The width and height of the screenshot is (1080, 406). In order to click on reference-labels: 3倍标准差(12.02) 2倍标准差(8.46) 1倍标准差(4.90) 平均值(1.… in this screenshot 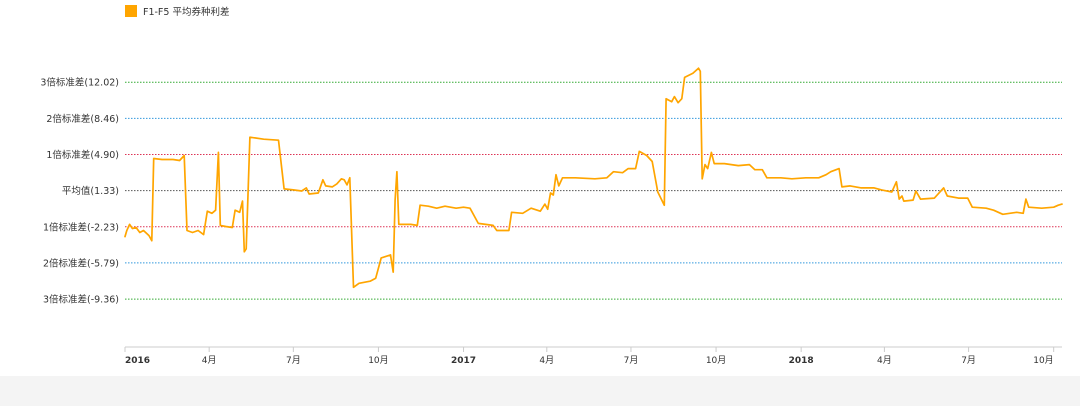, I will do `click(79, 191)`.